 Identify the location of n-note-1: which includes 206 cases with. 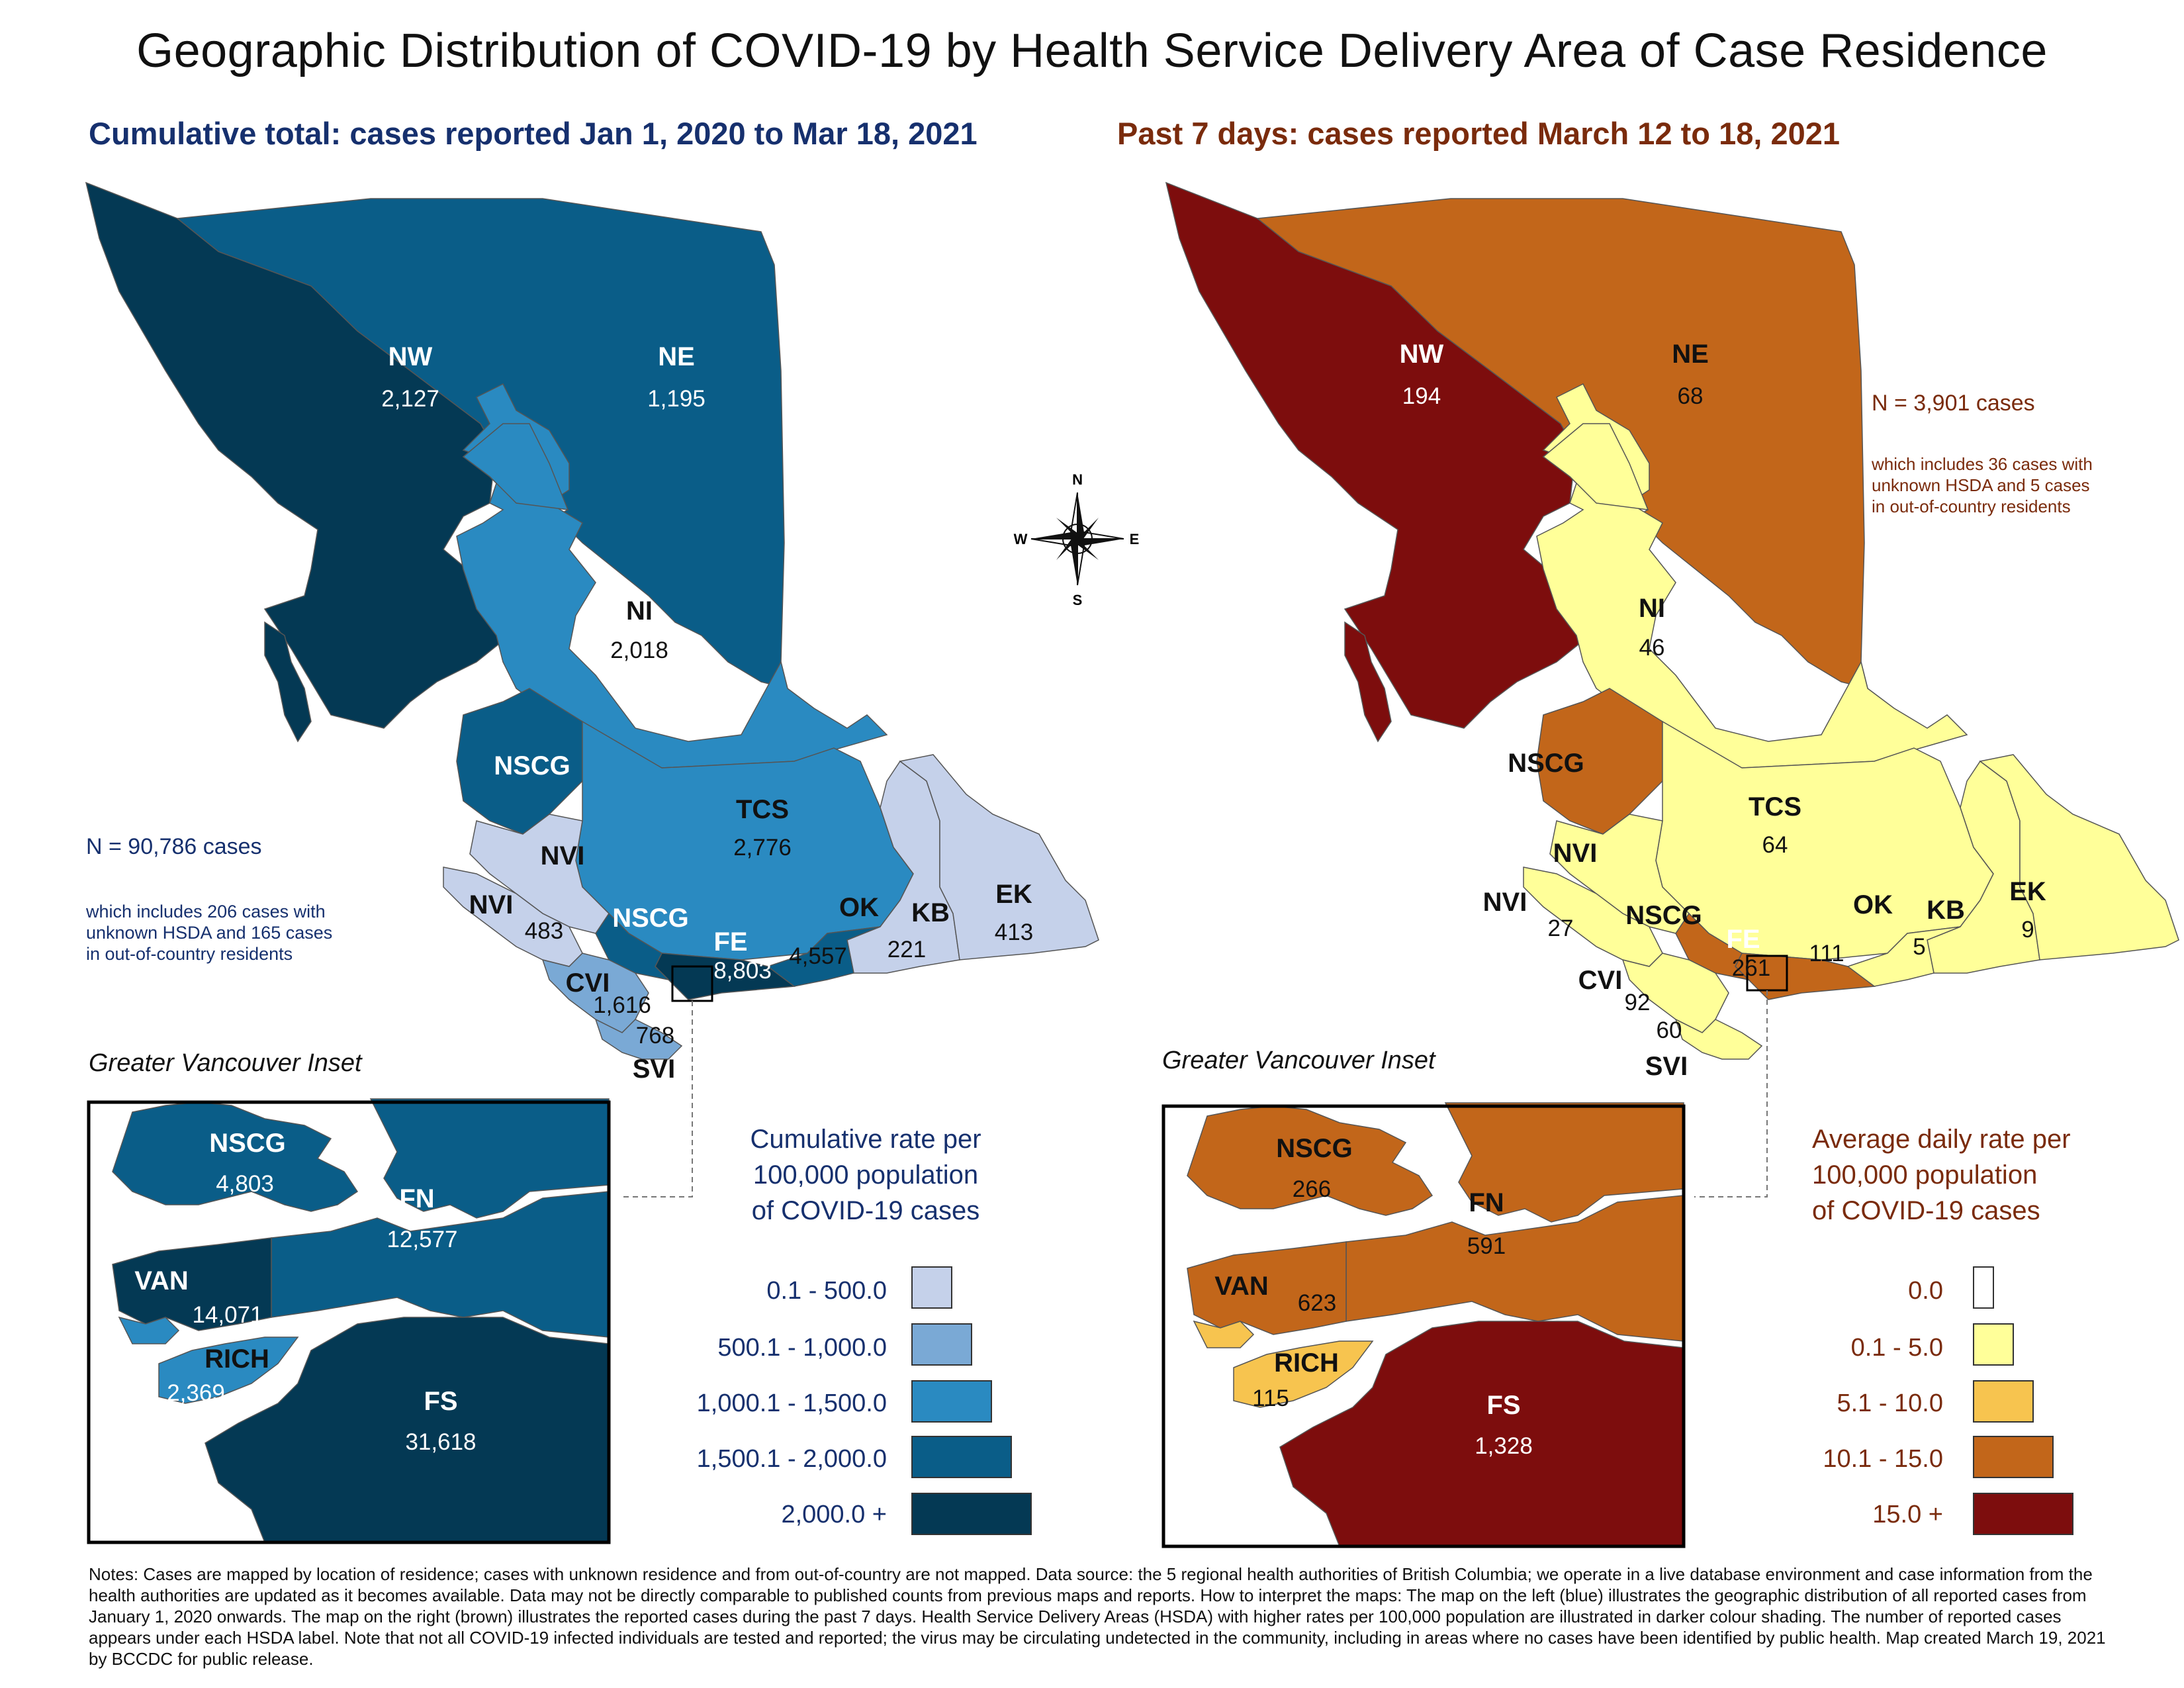
(205, 911).